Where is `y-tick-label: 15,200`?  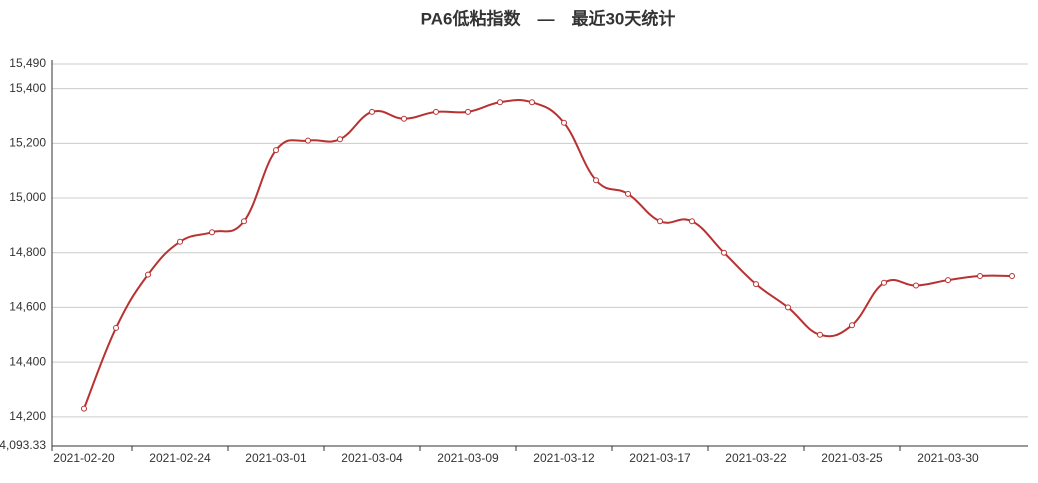
y-tick-label: 15,200 is located at coordinates (27, 142).